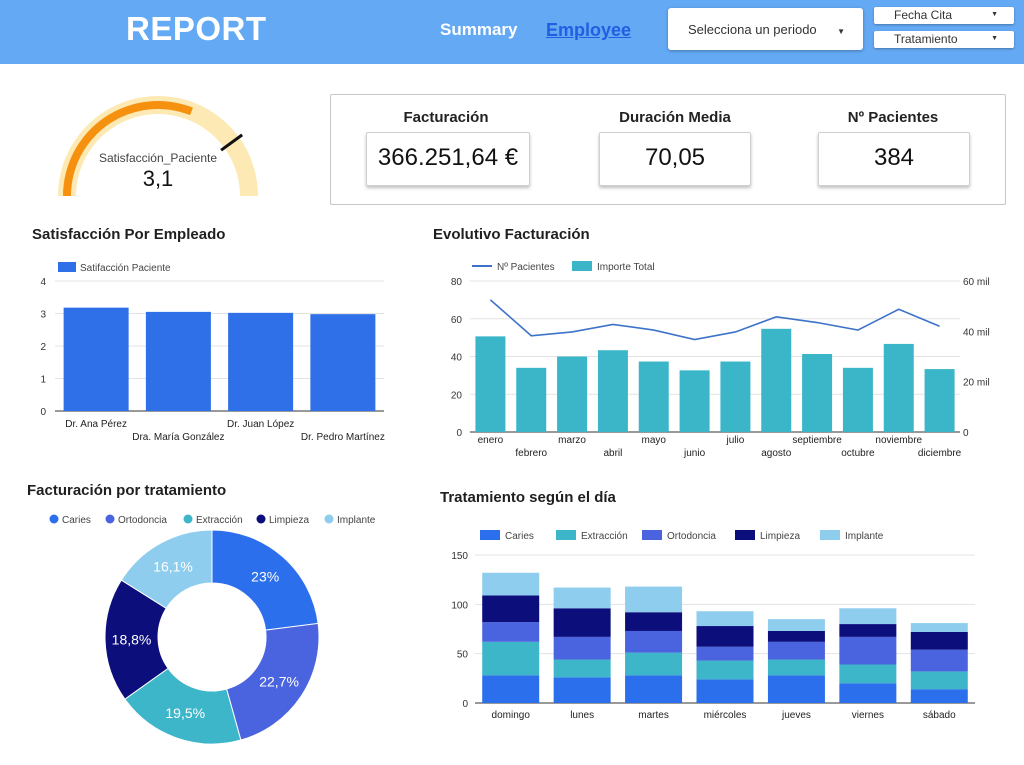  What do you see at coordinates (923, 15) in the screenshot?
I see `fecha-cita-label: Fecha Cita` at bounding box center [923, 15].